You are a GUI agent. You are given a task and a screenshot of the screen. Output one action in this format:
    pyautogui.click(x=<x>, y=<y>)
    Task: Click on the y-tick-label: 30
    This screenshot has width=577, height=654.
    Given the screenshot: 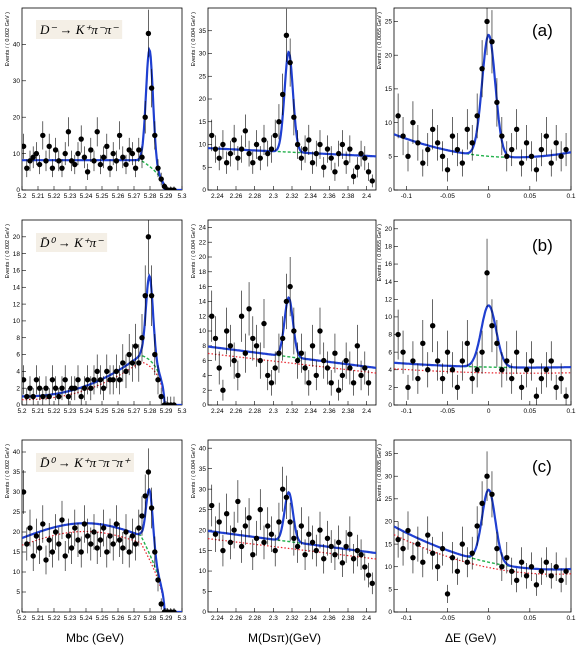 What is the action you would take?
    pyautogui.click(x=203, y=489)
    